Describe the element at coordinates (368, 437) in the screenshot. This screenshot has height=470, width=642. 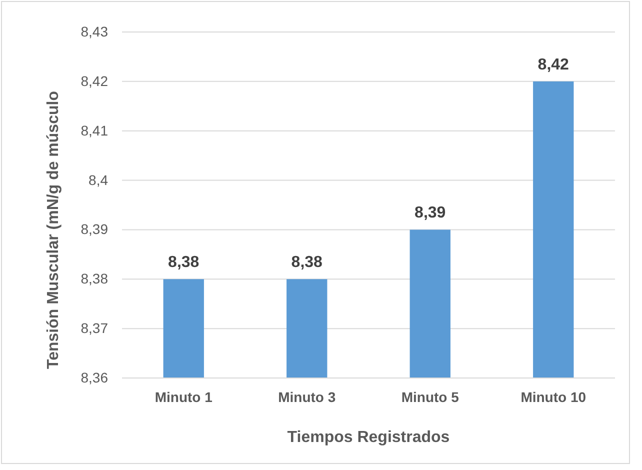
I see `x-axis-title: Tiempos Registrados` at that location.